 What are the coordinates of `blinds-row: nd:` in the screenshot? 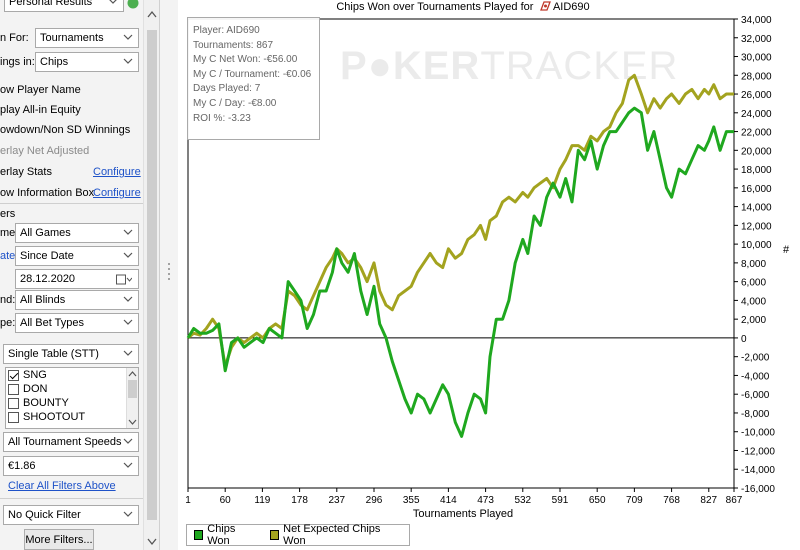 It's located at (71, 300).